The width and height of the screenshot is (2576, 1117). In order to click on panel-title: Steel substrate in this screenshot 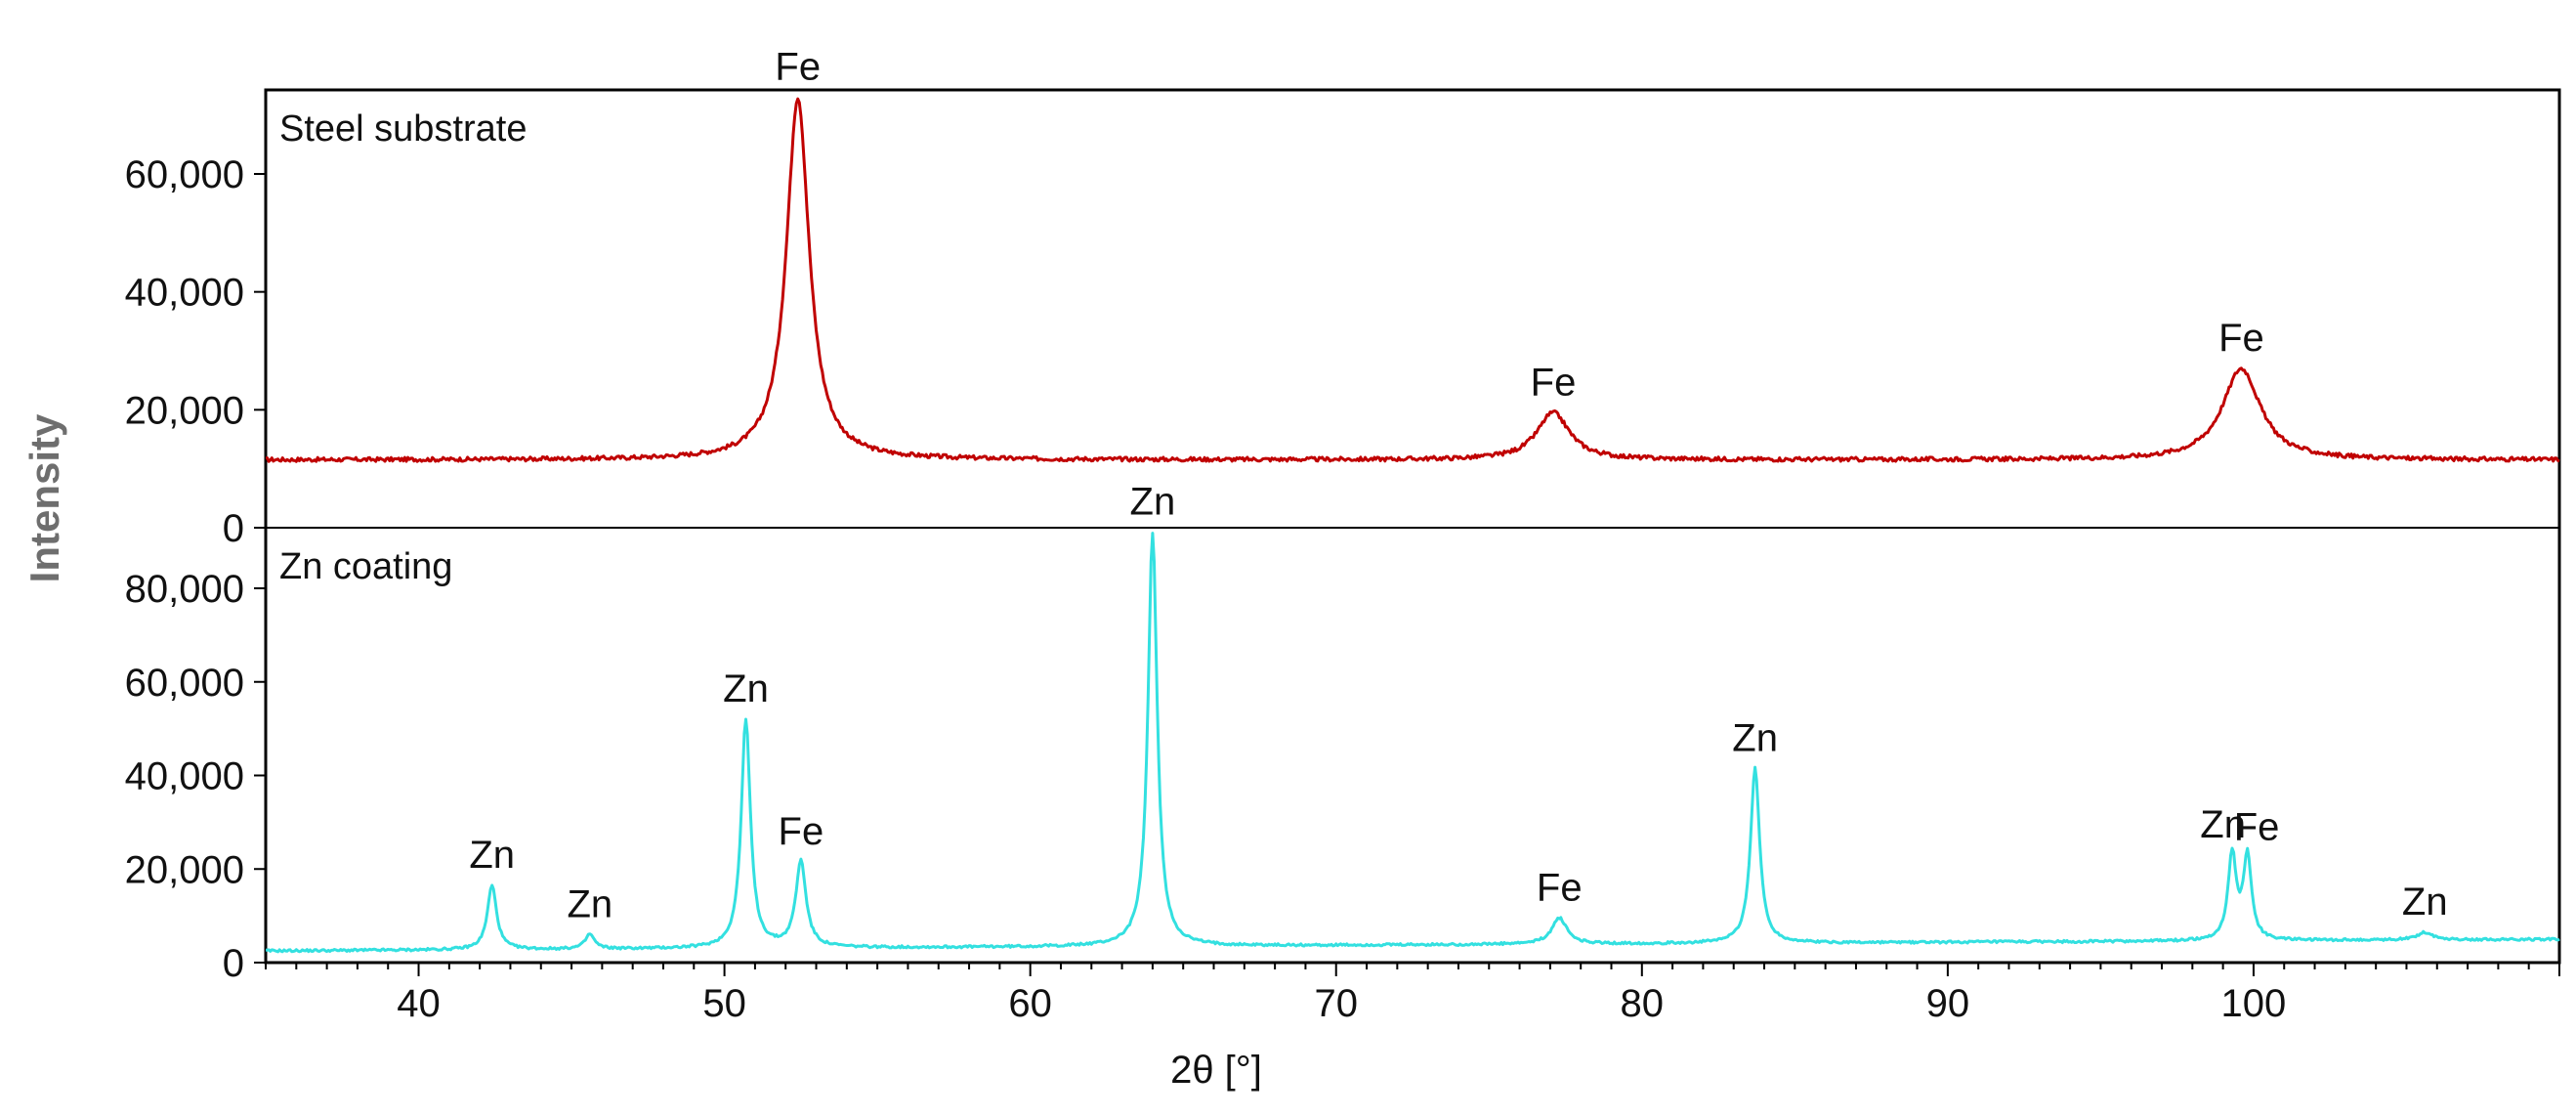, I will do `click(403, 129)`.